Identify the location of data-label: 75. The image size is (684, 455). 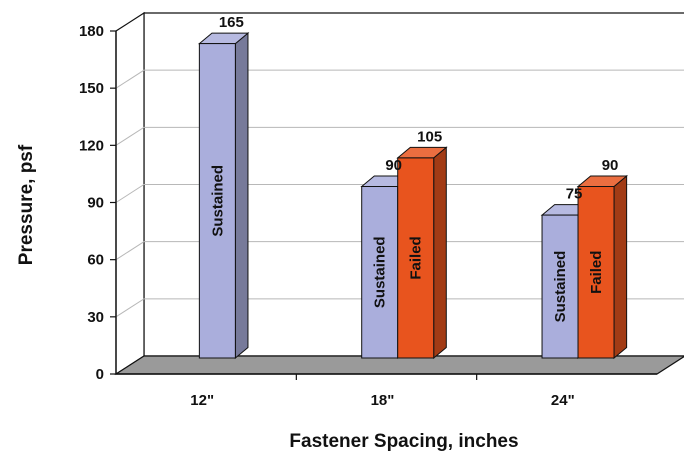
(574, 194).